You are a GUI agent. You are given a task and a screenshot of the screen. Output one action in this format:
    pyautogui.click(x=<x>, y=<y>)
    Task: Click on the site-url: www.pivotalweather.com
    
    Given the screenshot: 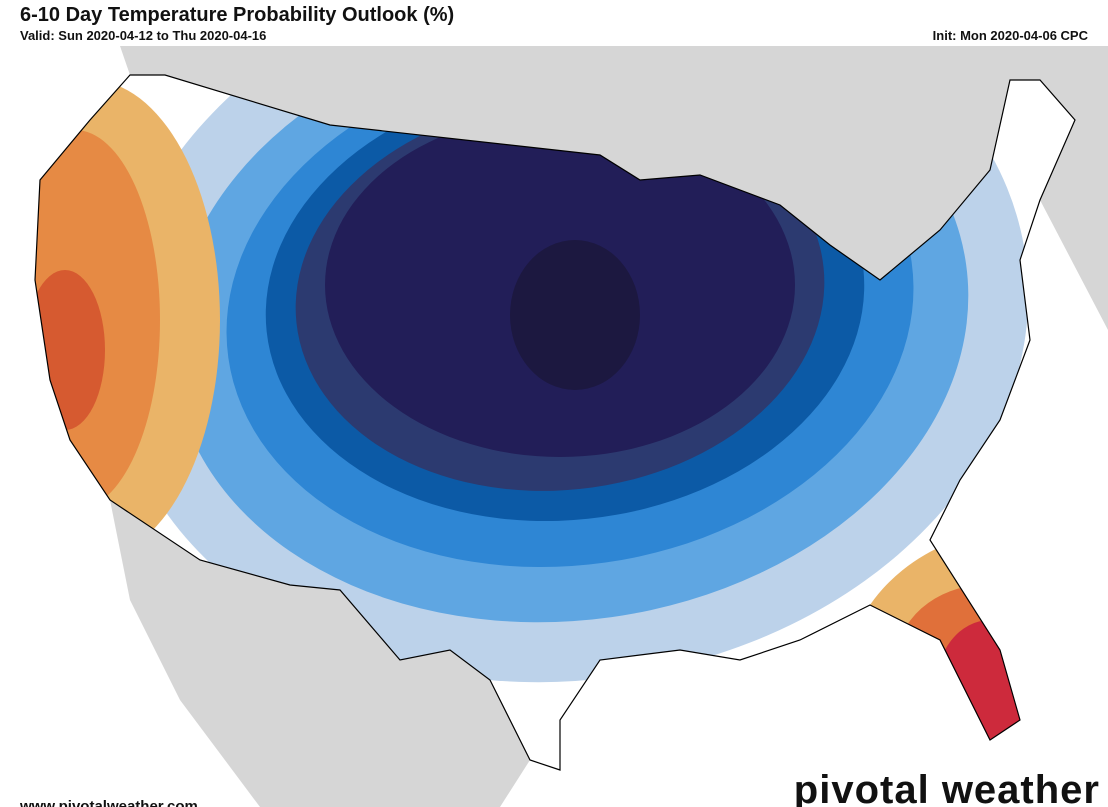 What is the action you would take?
    pyautogui.click(x=109, y=802)
    